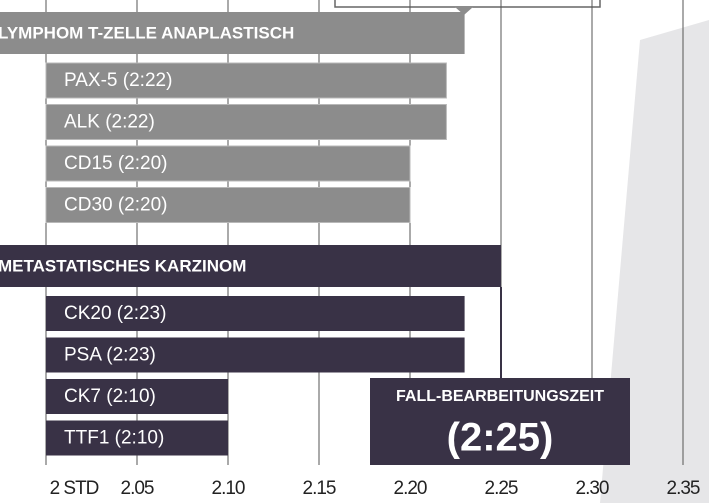 The width and height of the screenshot is (709, 503). What do you see at coordinates (116, 205) in the screenshot?
I see `bar-label: CD30 (2:20)` at bounding box center [116, 205].